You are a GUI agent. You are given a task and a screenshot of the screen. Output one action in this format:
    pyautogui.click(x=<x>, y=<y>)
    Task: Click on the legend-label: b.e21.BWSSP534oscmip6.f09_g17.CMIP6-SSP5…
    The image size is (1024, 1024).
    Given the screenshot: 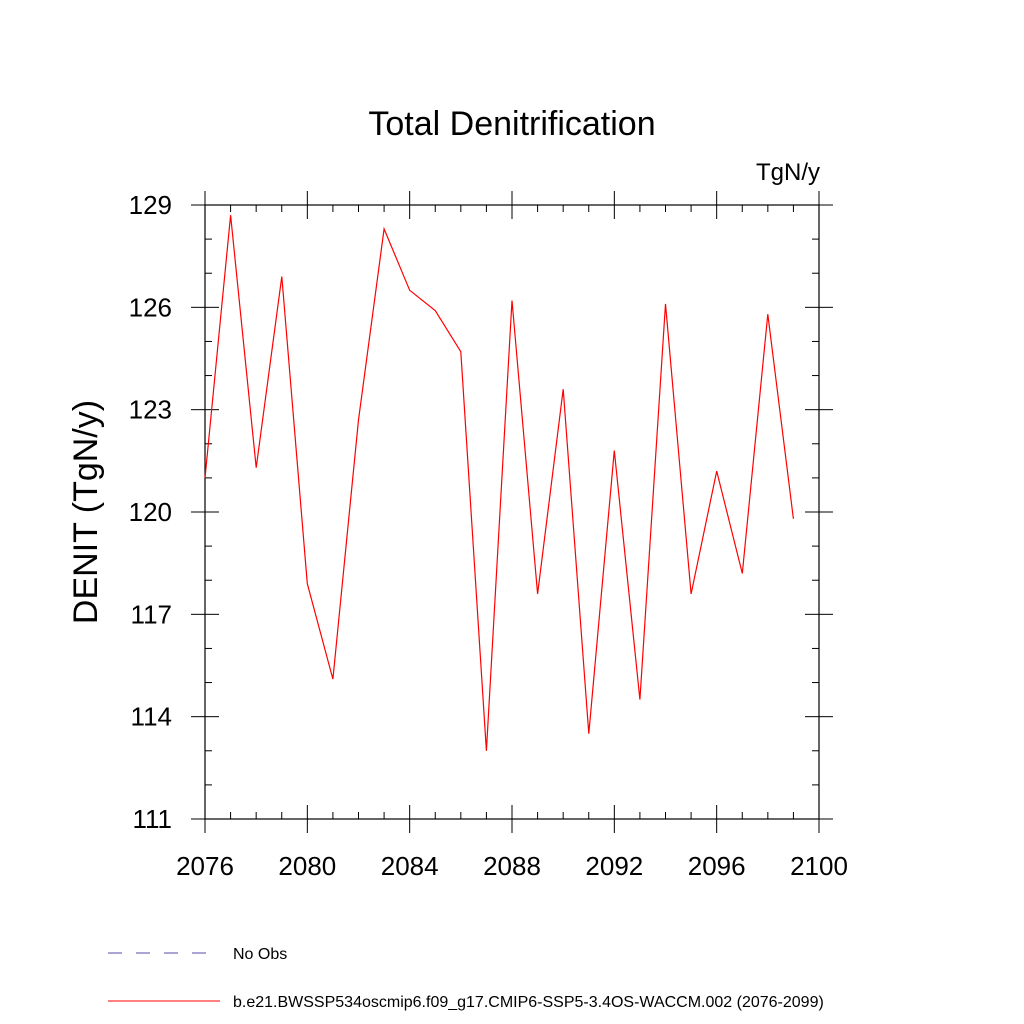 What is the action you would take?
    pyautogui.click(x=528, y=1002)
    